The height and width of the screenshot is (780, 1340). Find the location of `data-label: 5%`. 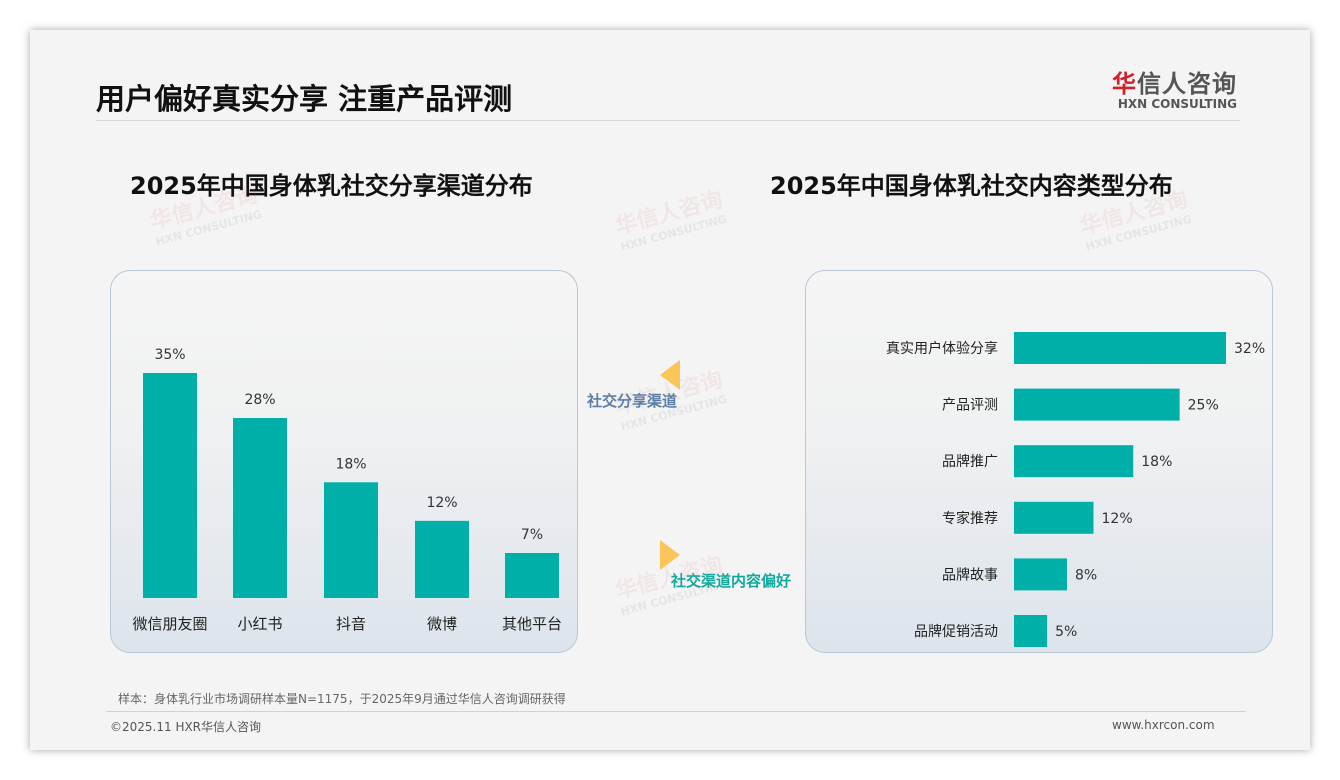

data-label: 5% is located at coordinates (1066, 632).